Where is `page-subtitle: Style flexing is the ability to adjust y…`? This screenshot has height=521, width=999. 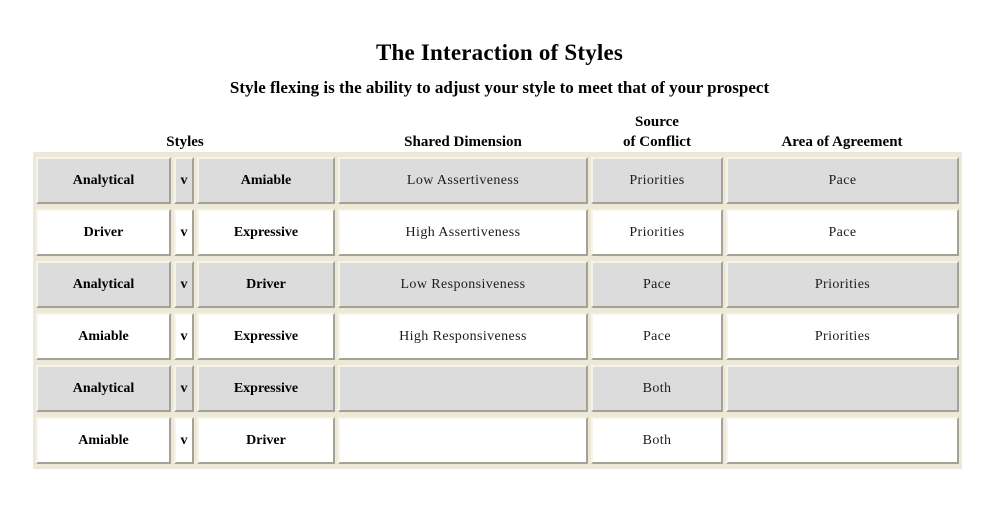 page-subtitle: Style flexing is the ability to adjust y… is located at coordinates (499, 87).